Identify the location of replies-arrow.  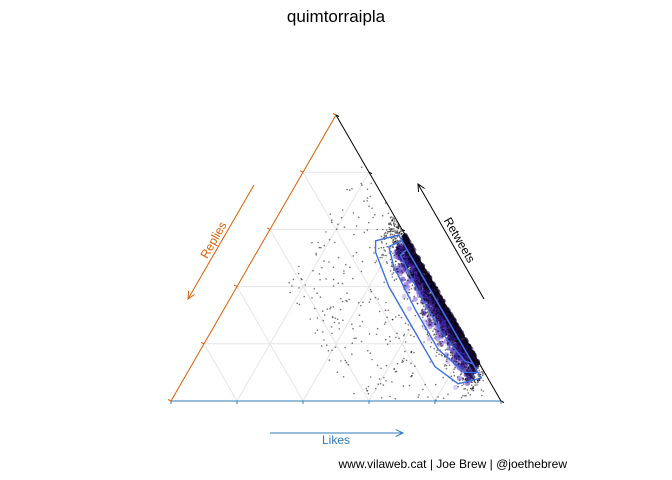
(221, 242).